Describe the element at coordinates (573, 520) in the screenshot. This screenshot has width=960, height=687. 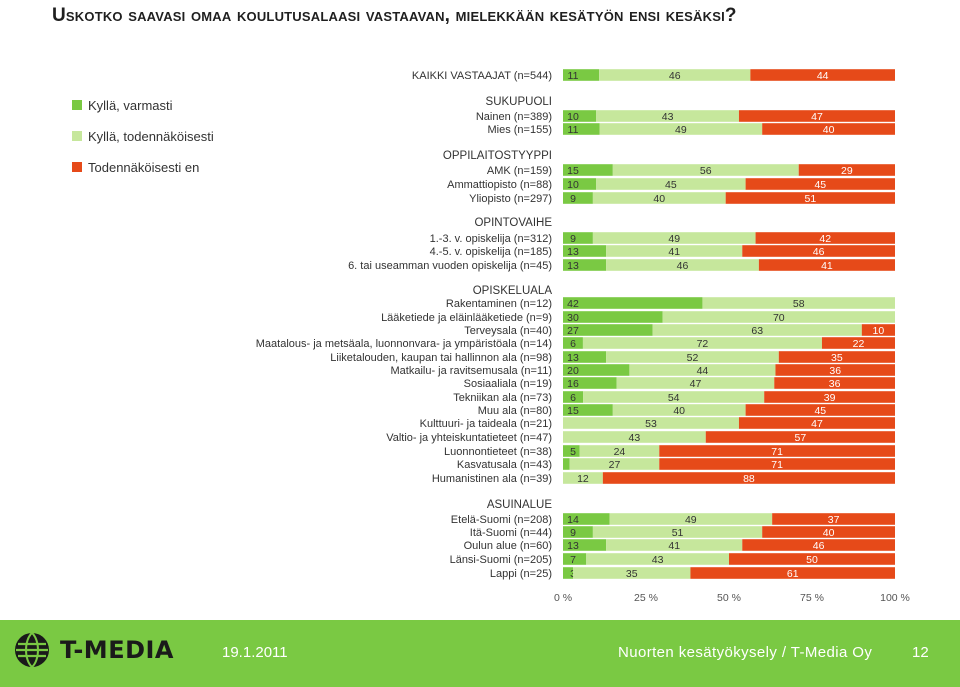
I see `data-label: 14` at that location.